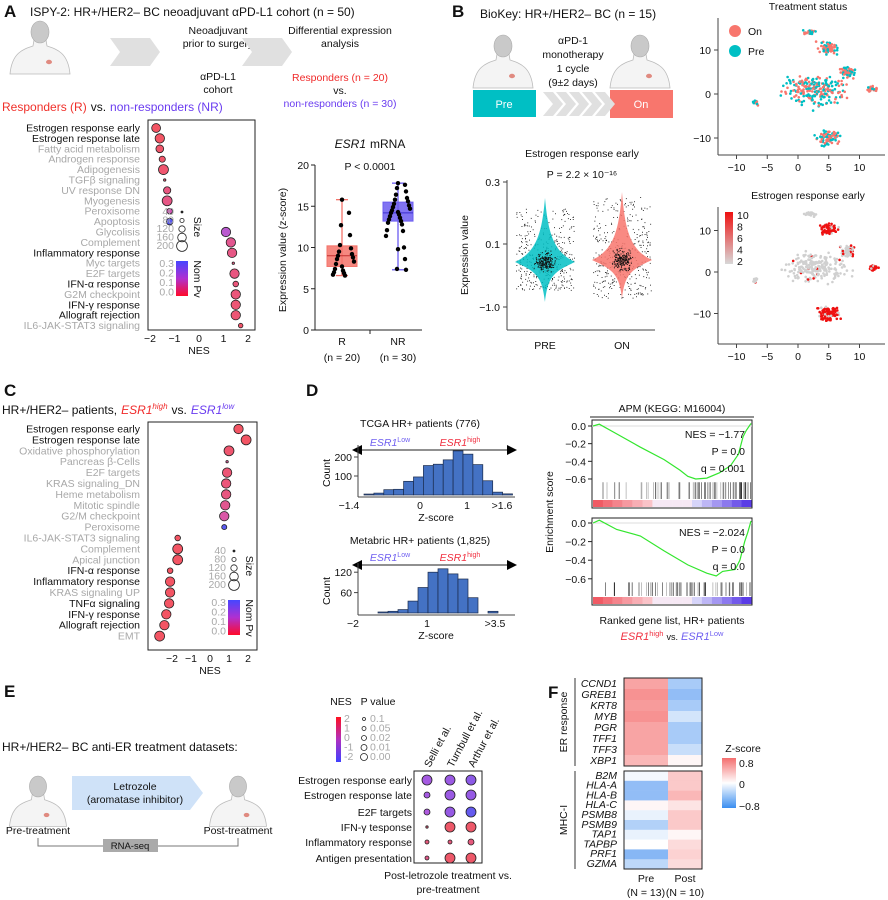  I want to click on high-superscript: high, so click(656, 633).